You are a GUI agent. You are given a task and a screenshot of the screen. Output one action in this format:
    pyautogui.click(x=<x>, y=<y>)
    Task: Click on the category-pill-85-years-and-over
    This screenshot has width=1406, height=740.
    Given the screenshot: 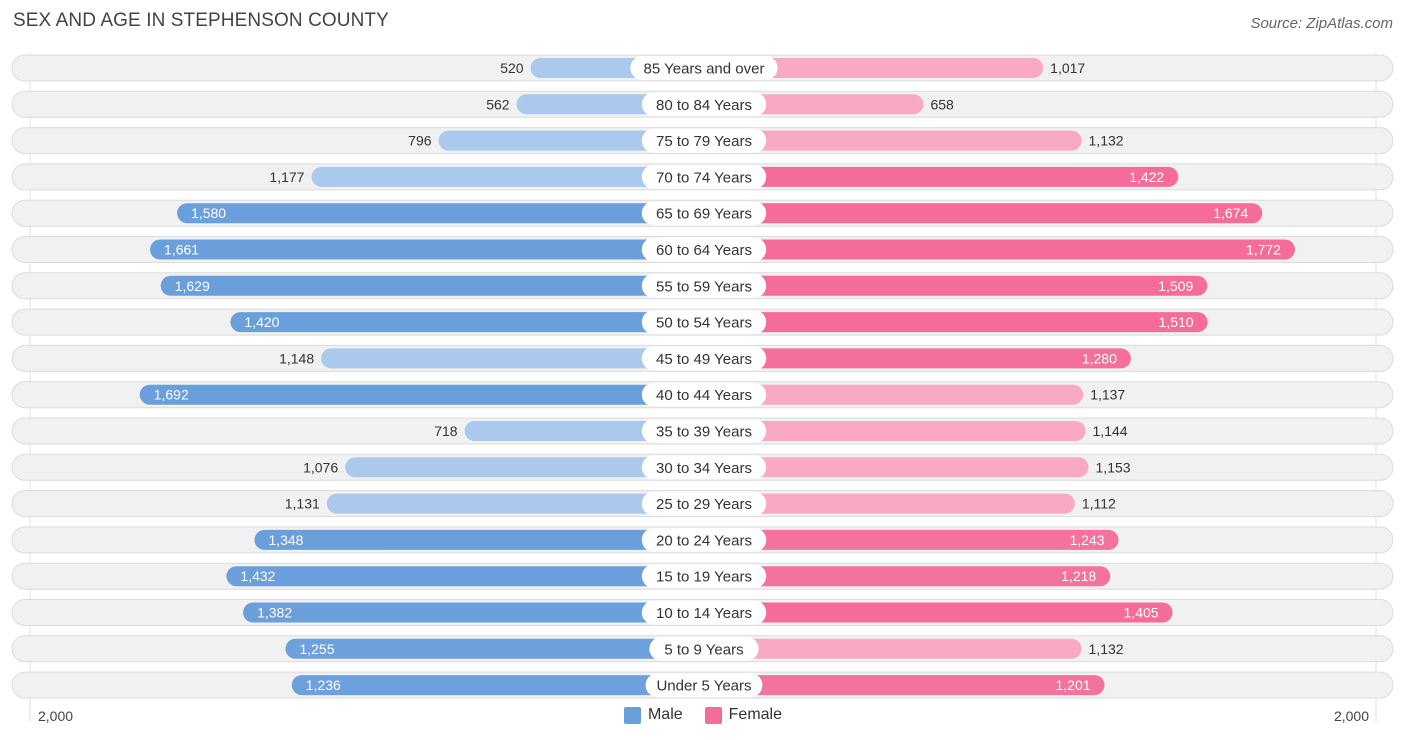 What is the action you would take?
    pyautogui.click(x=704, y=68)
    